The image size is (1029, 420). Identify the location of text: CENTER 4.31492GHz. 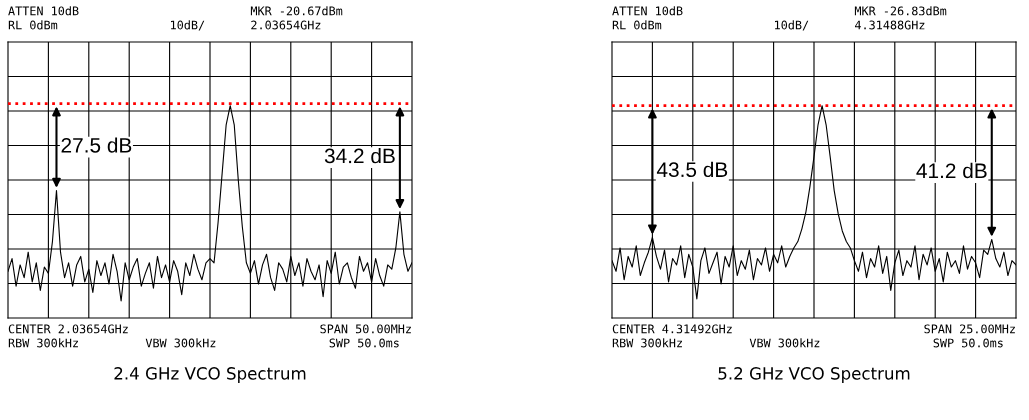
(672, 329).